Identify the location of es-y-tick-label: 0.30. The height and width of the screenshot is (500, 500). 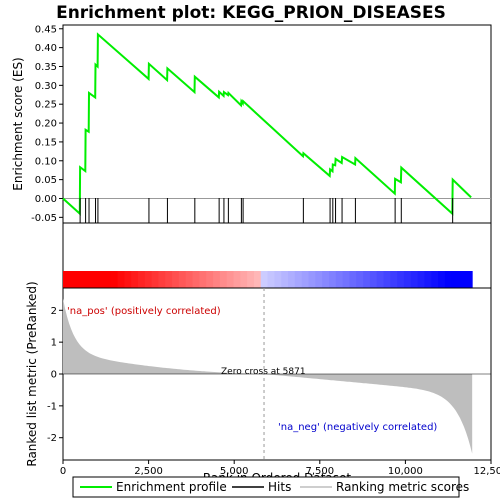
(46, 86).